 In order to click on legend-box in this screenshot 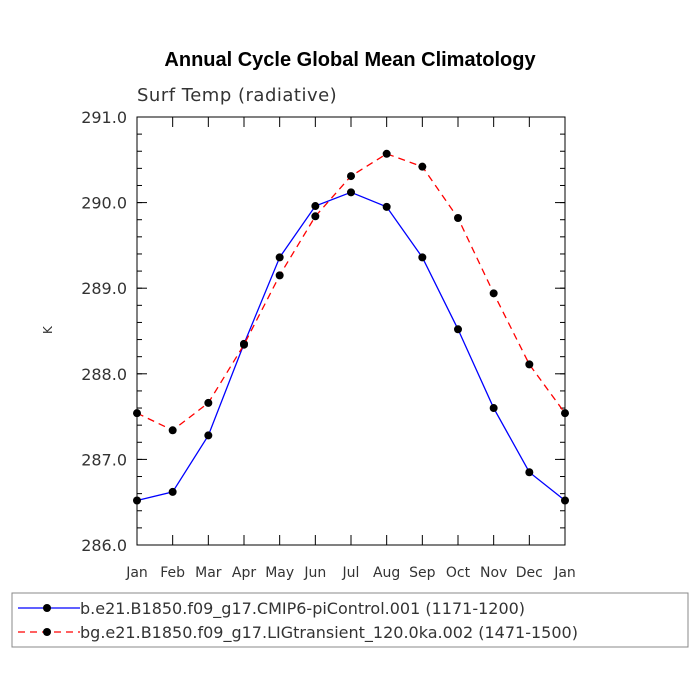, I will do `click(350, 620)`.